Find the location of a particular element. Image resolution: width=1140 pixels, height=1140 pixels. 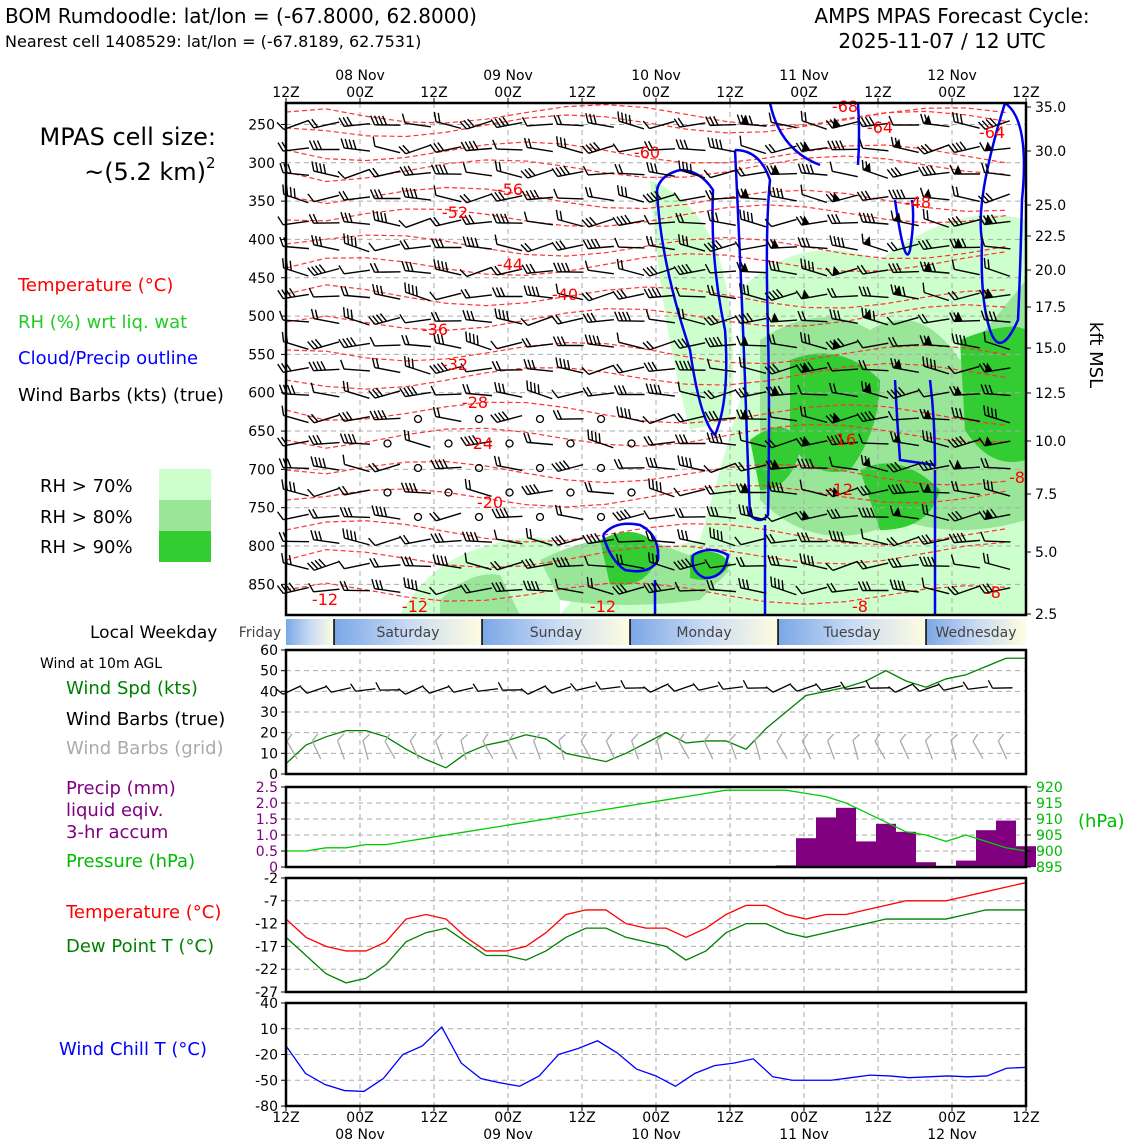

wind-barb-pennant is located at coordinates (988, 514).